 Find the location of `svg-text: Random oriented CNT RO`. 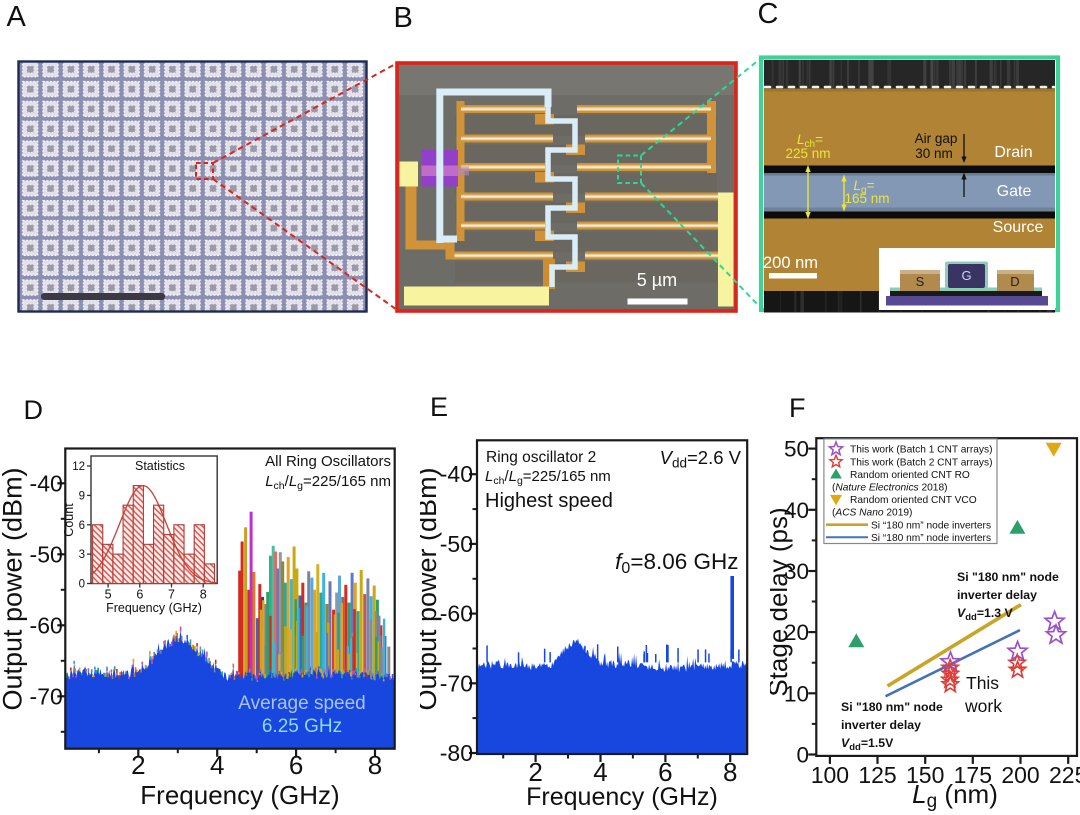

svg-text: Random oriented CNT RO is located at coordinates (910, 475).